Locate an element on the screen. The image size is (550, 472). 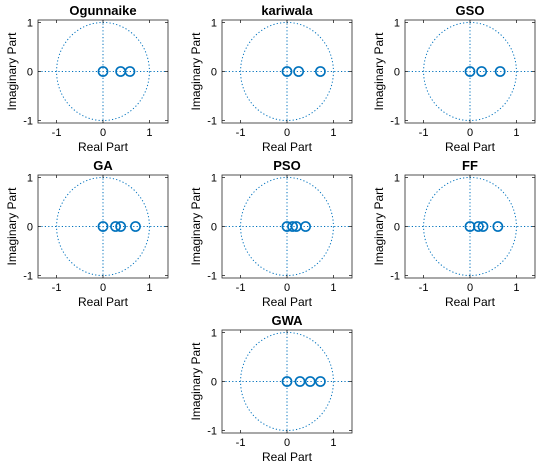
subplot-gwa: -1 0 1 -1 0 1 GWA Real Part Imaginary Part is located at coordinates (271, 388).